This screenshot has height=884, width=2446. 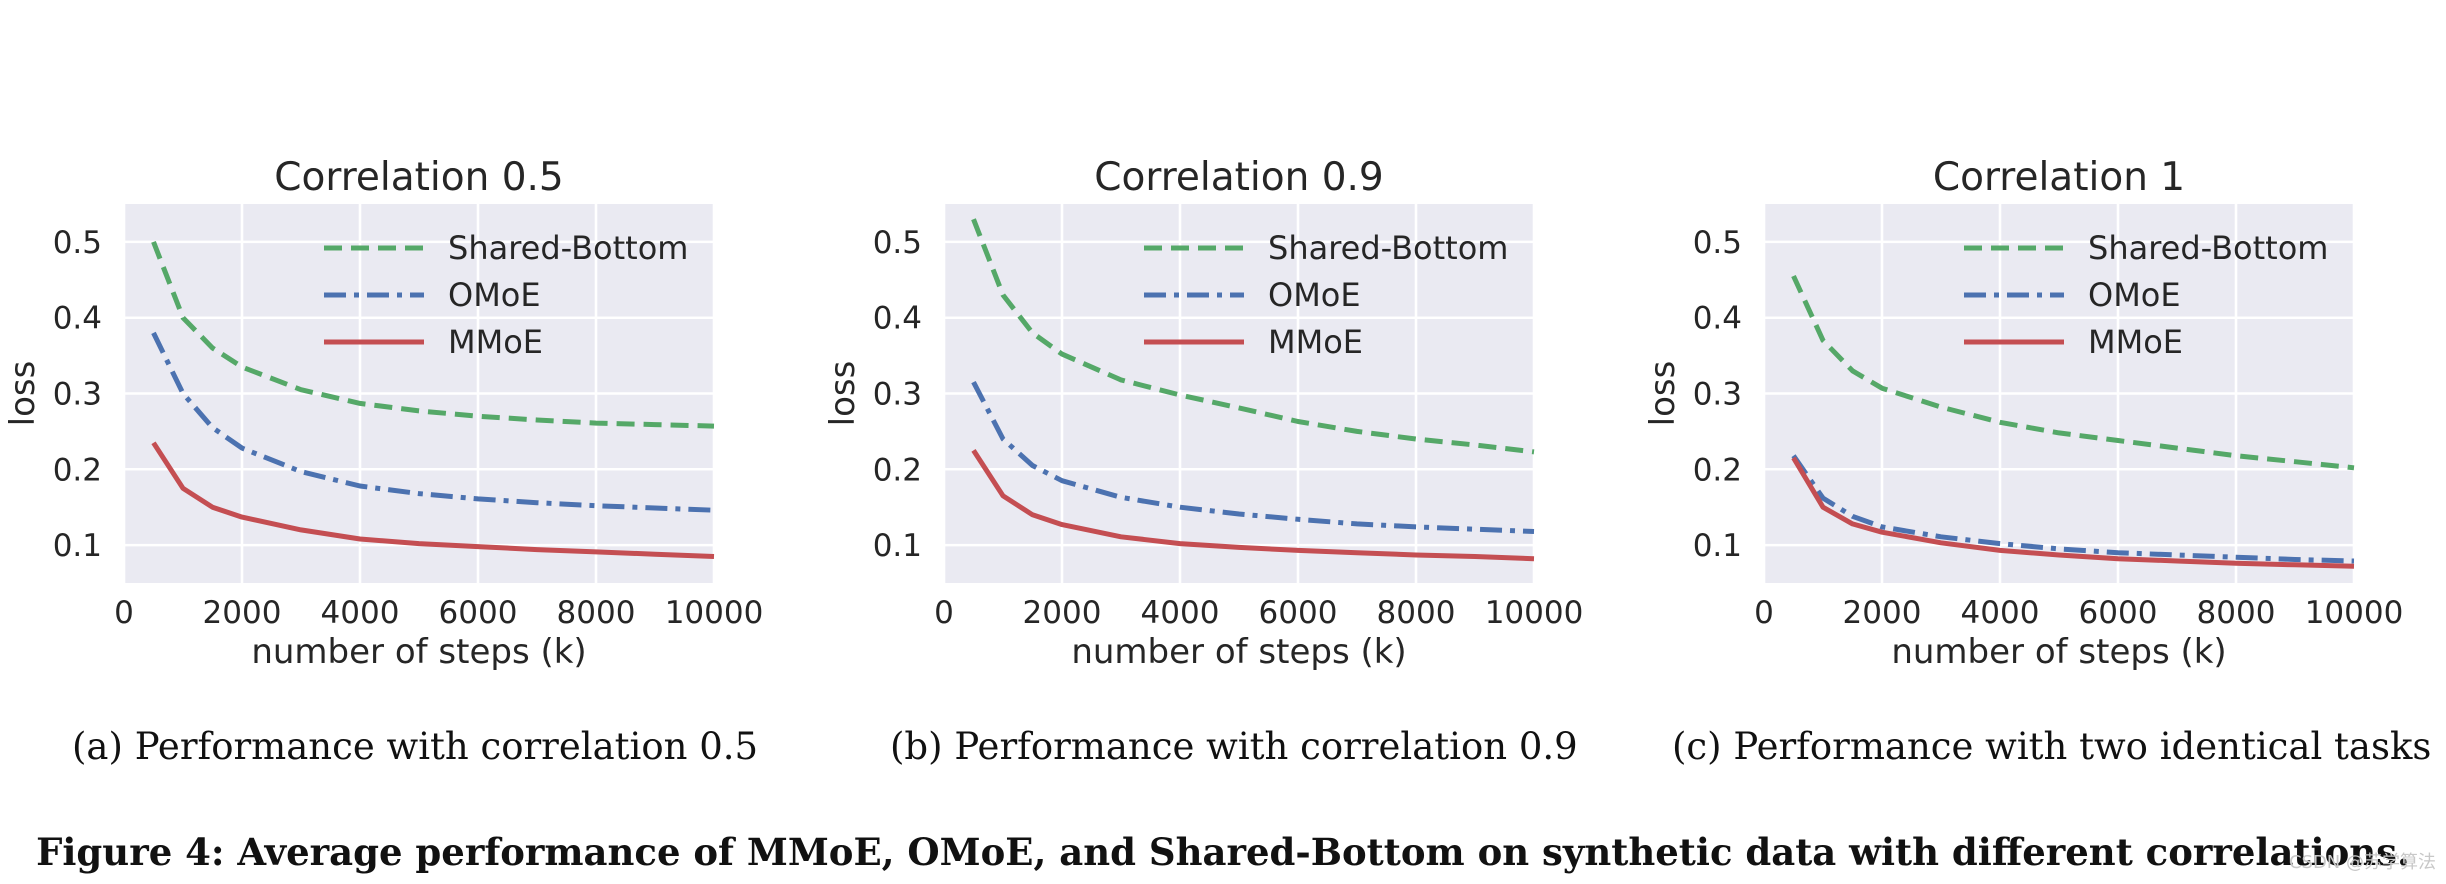 What do you see at coordinates (2059, 177) in the screenshot?
I see `chart-title: Correlation 1` at bounding box center [2059, 177].